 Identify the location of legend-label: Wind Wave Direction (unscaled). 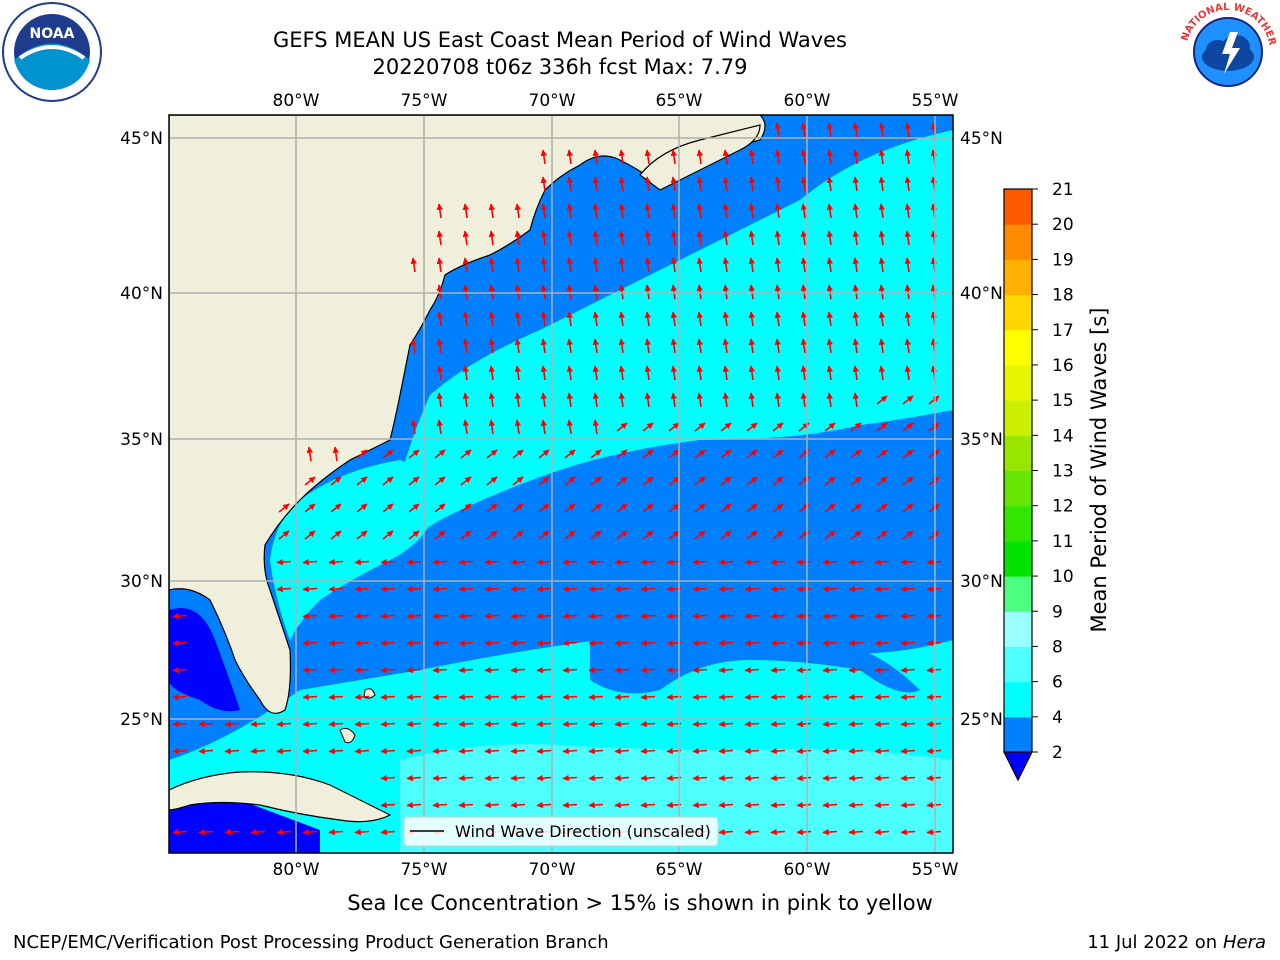
(583, 831).